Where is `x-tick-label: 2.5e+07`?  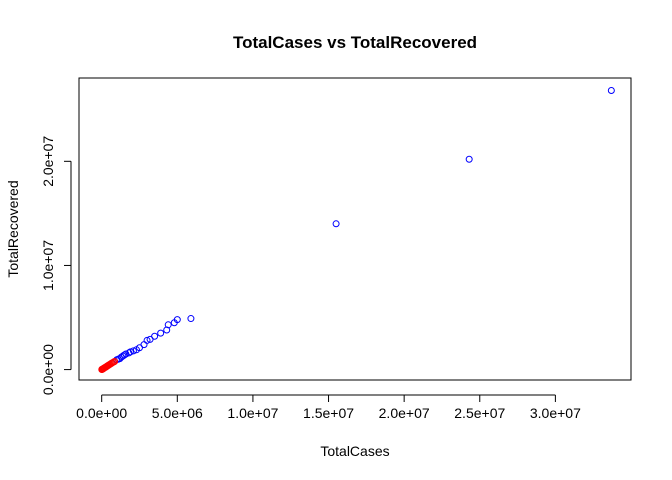 x-tick-label: 2.5e+07 is located at coordinates (479, 413).